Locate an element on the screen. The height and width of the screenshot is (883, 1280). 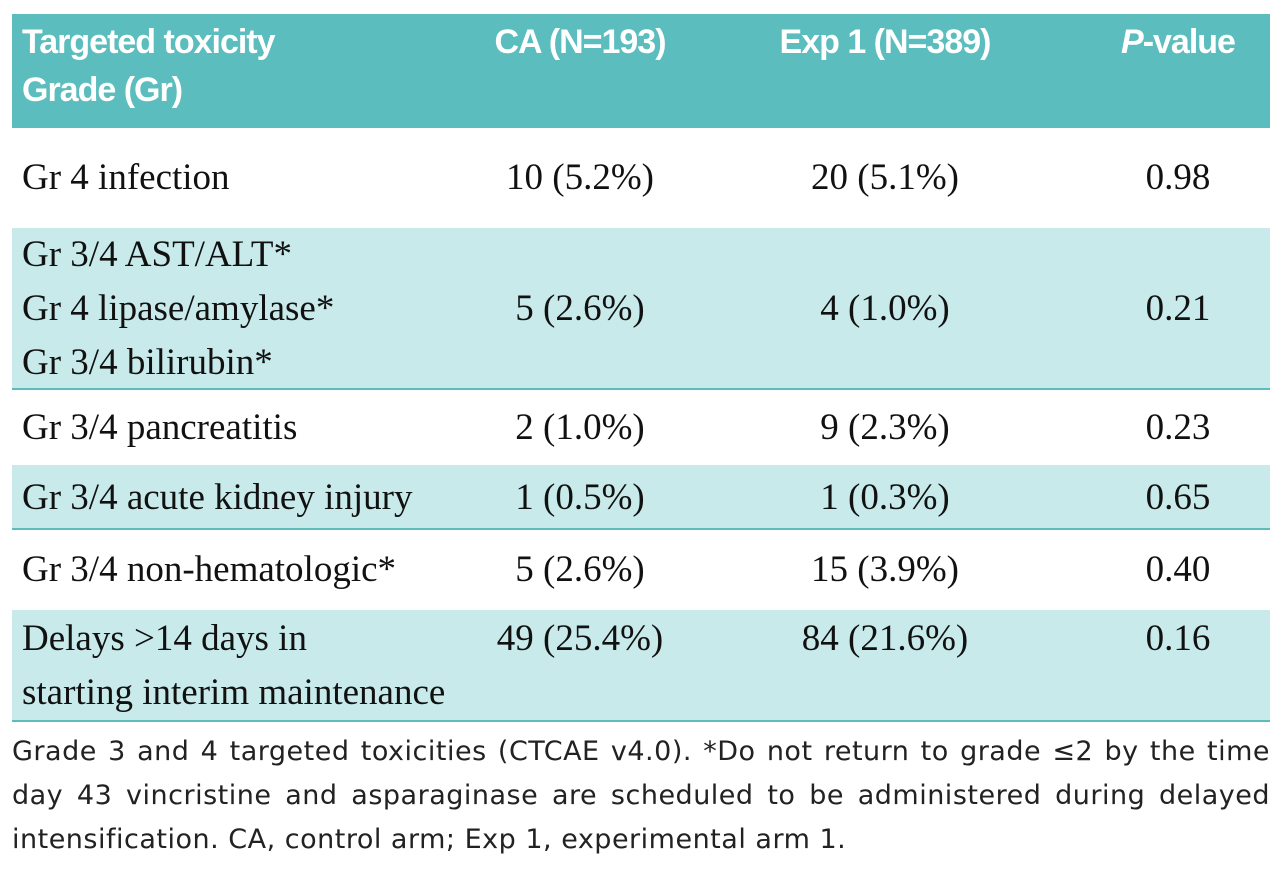
value-text: 4 (1.0%) is located at coordinates (885, 308).